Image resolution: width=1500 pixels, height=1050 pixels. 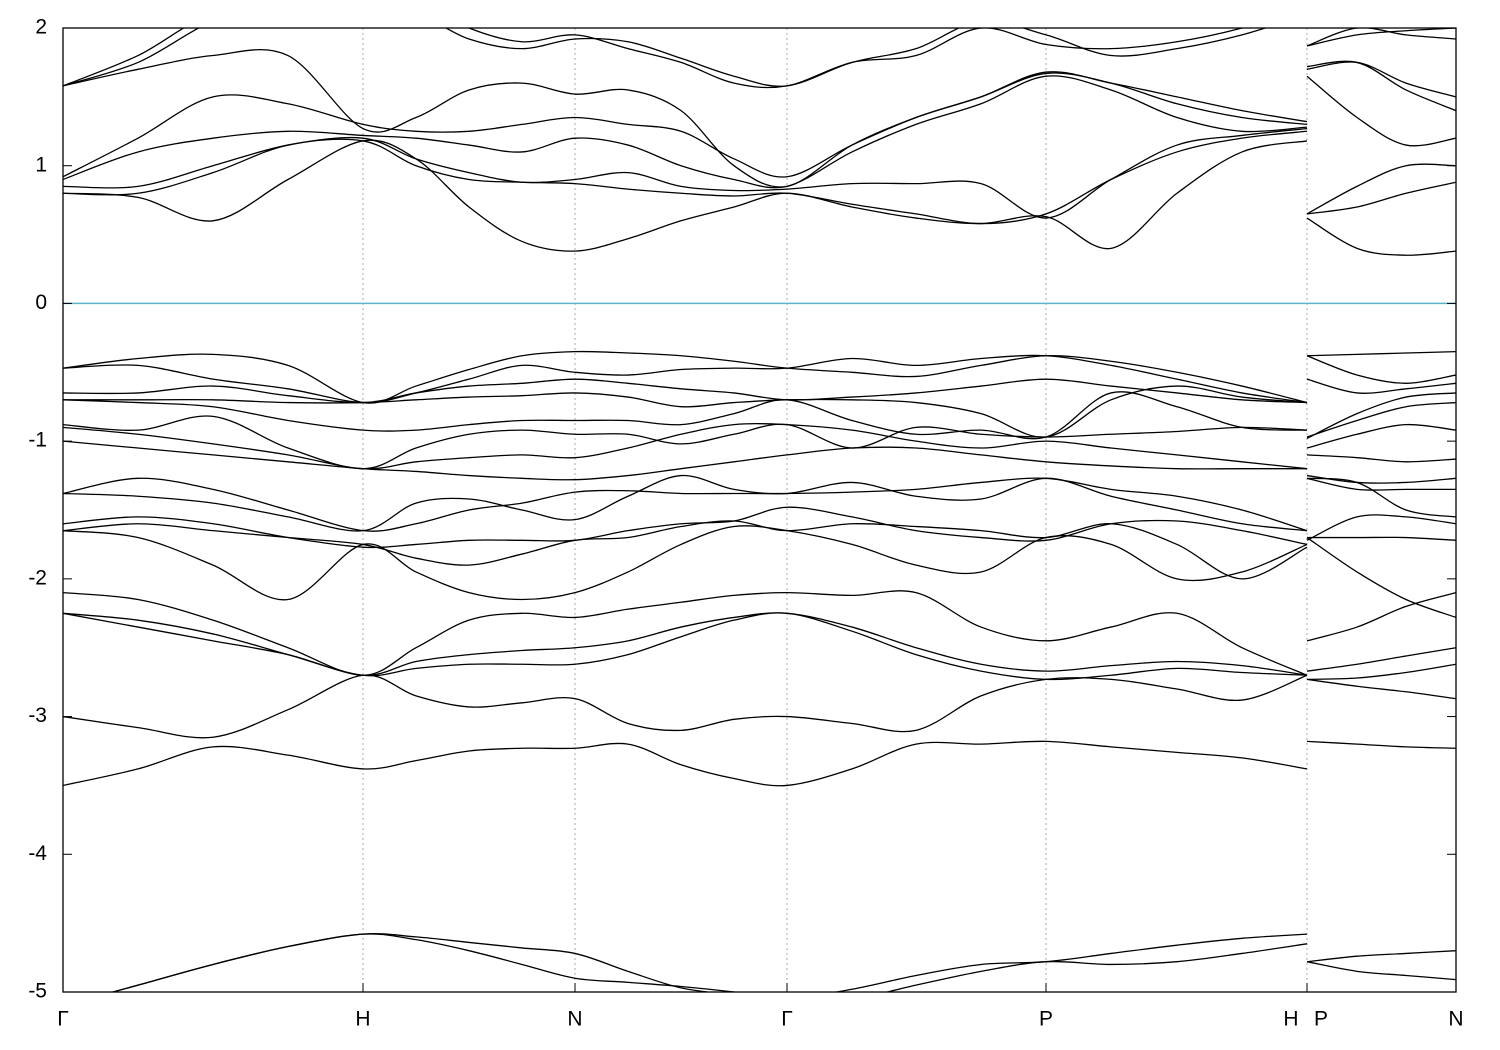 What do you see at coordinates (37, 577) in the screenshot?
I see `y-tick-label: -2` at bounding box center [37, 577].